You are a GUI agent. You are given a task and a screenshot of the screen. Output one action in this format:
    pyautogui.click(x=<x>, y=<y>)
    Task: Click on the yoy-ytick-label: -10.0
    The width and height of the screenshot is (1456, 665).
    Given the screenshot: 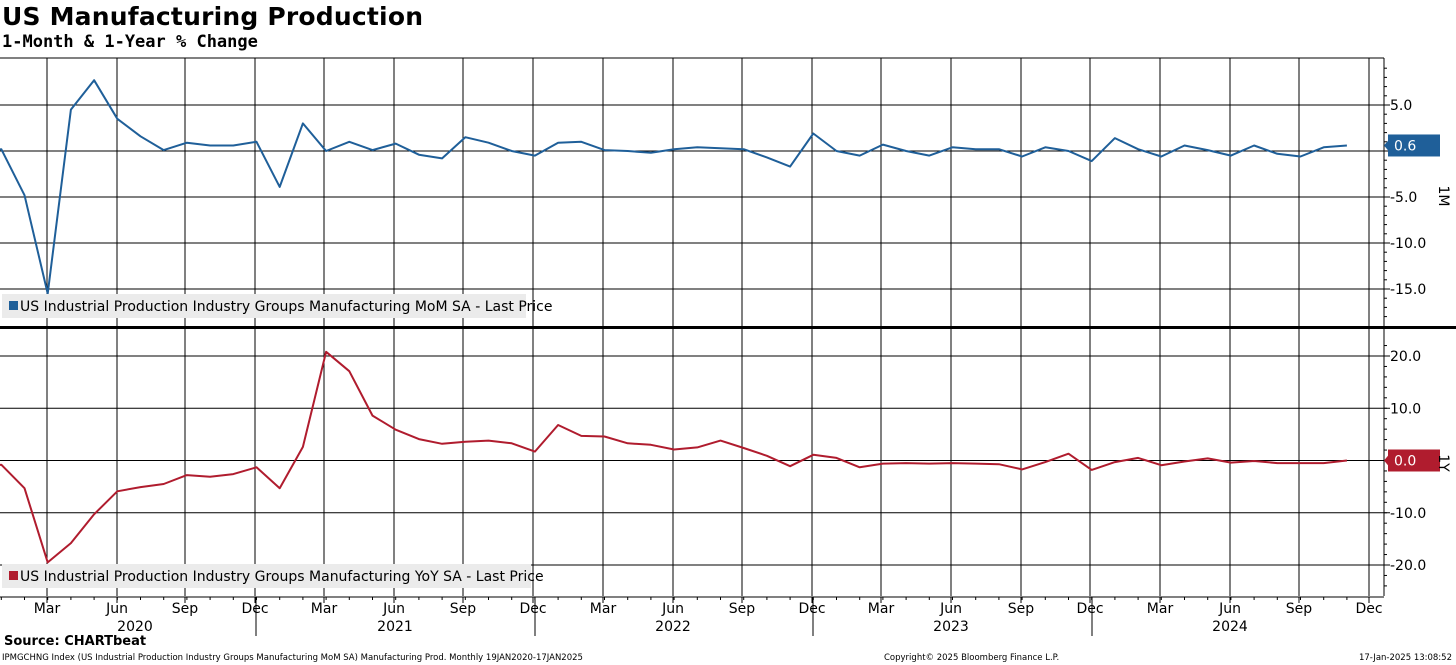 What is the action you would take?
    pyautogui.click(x=1408, y=514)
    